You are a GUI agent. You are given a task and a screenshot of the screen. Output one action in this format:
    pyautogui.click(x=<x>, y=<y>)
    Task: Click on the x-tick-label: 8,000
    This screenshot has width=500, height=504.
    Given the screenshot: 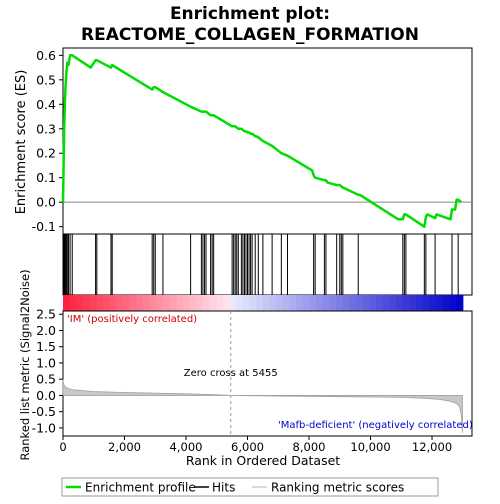 What is the action you would take?
    pyautogui.click(x=309, y=447)
    